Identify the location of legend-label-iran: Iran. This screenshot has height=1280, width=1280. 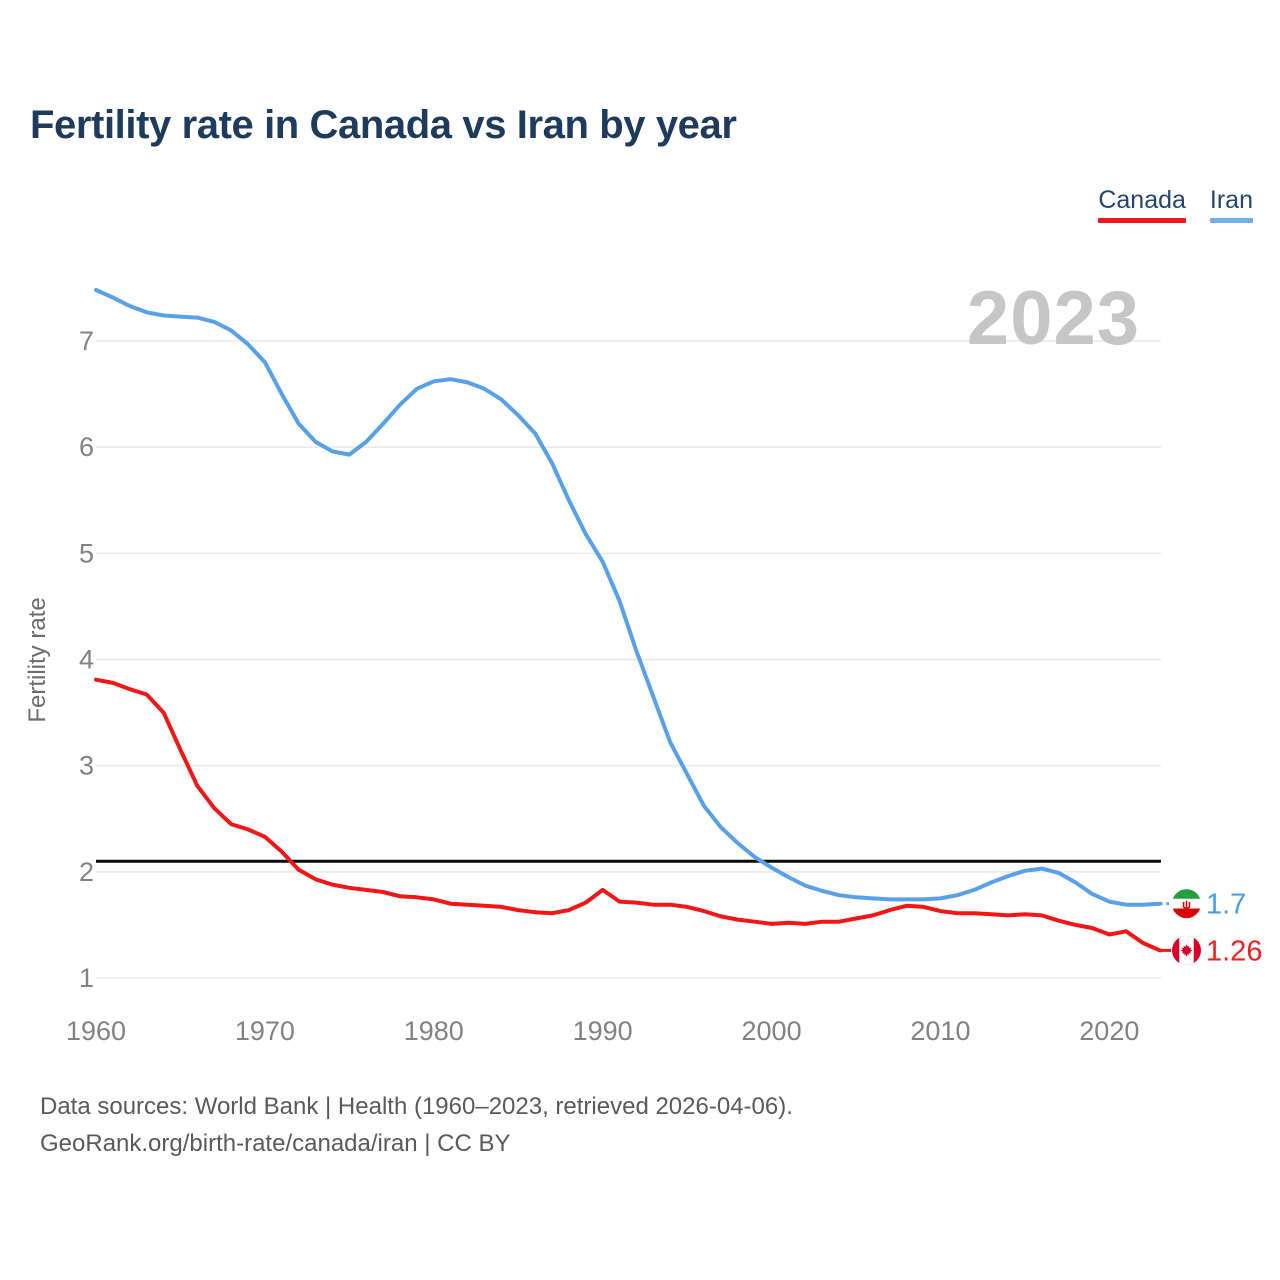
(1231, 200).